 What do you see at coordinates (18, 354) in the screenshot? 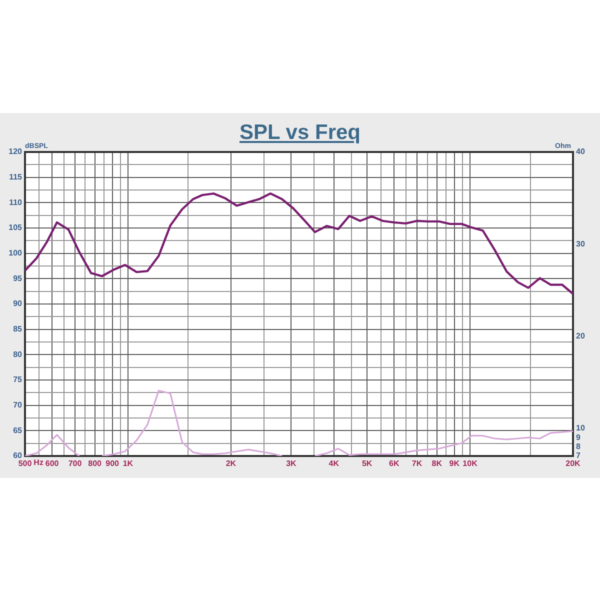
I see `y-tick-label: 80` at bounding box center [18, 354].